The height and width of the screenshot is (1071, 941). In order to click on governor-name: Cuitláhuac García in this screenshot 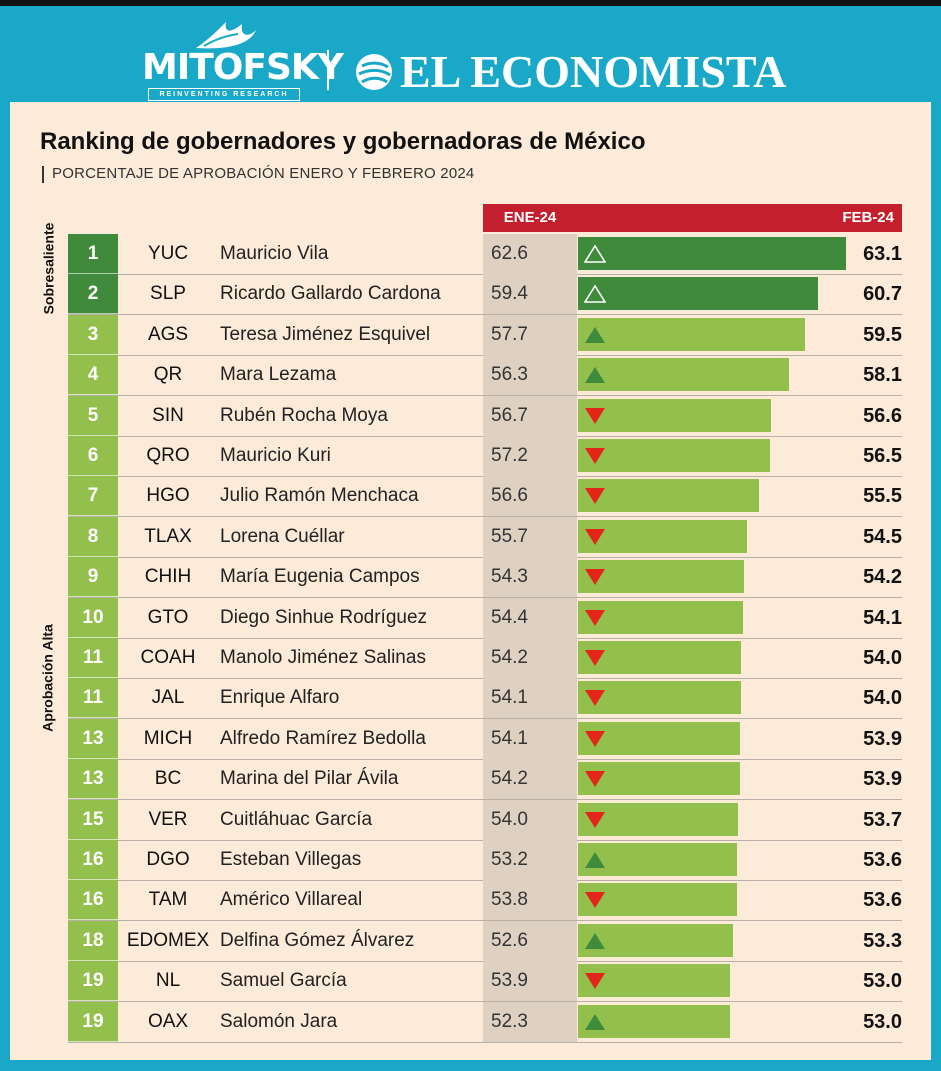, I will do `click(296, 819)`.